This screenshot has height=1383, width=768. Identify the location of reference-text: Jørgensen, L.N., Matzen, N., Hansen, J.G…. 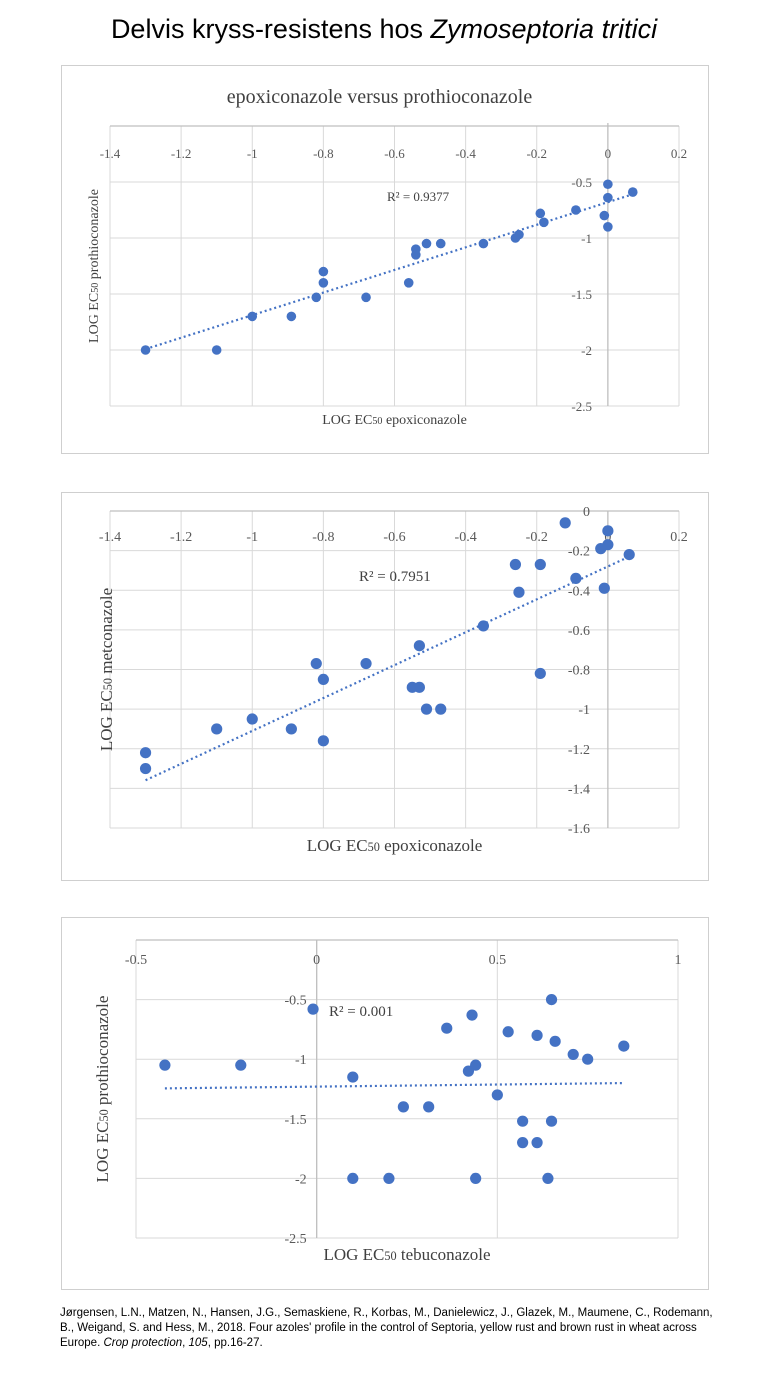
(386, 1328).